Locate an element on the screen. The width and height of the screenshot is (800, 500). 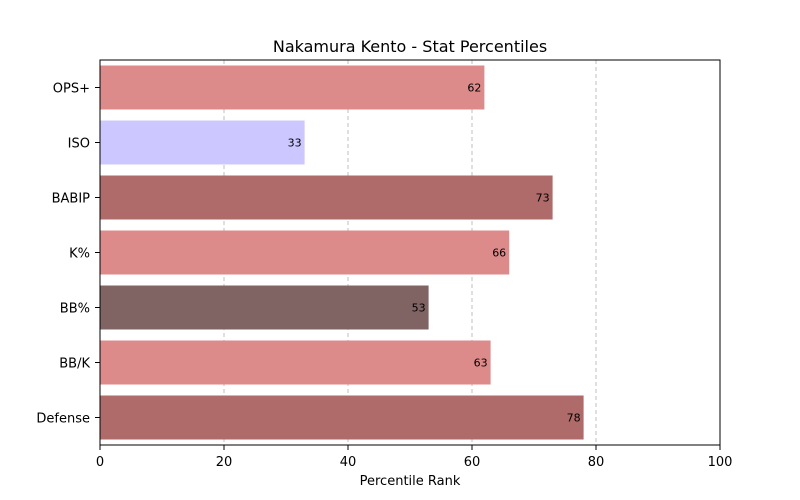
y-tick-label-3: K% is located at coordinates (79, 254).